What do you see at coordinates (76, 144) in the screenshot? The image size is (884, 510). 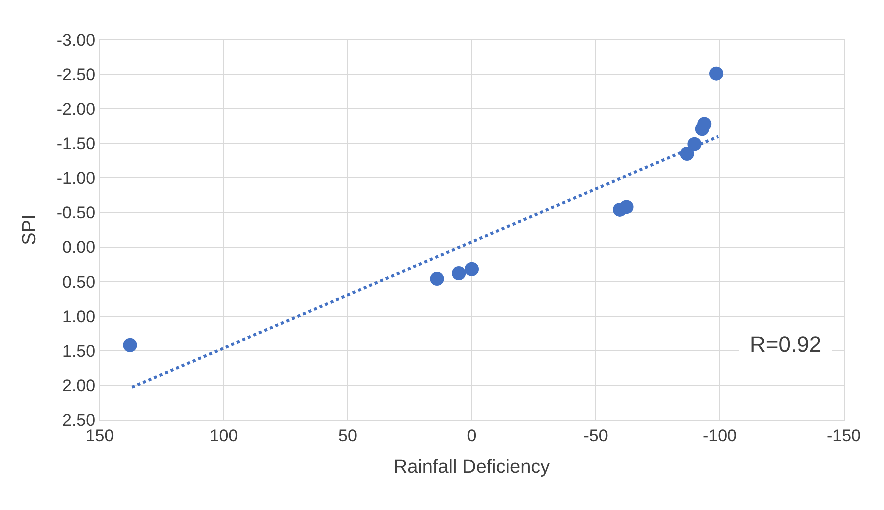 I see `y-tick-label: -1.50` at bounding box center [76, 144].